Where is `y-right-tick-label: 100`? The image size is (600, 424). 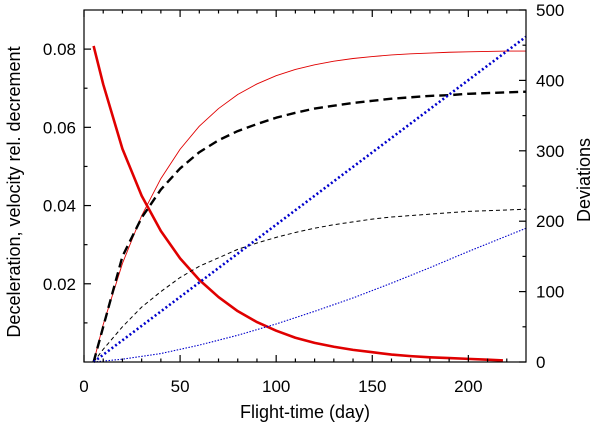
y-right-tick-label: 100 is located at coordinates (550, 292).